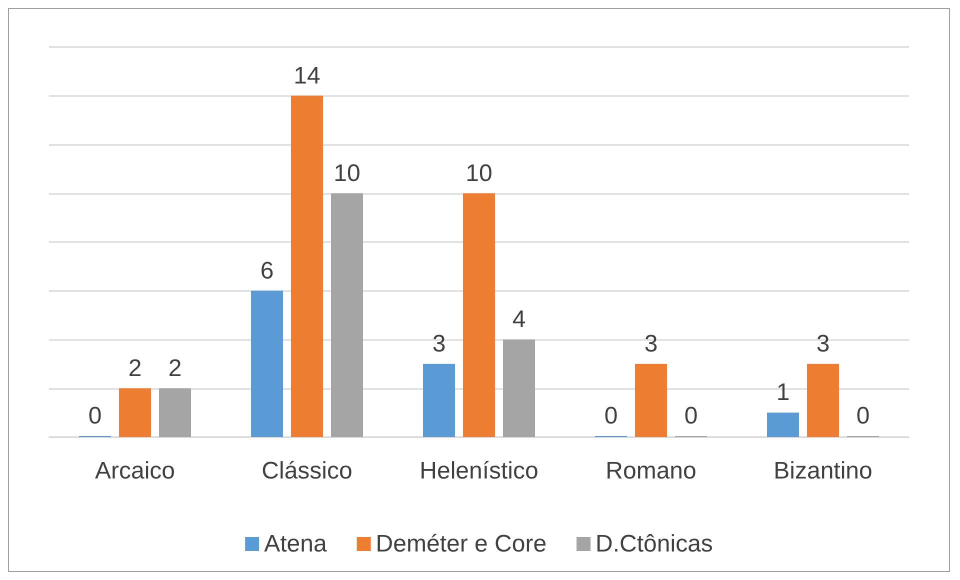  What do you see at coordinates (267, 270) in the screenshot?
I see `data-label: 6` at bounding box center [267, 270].